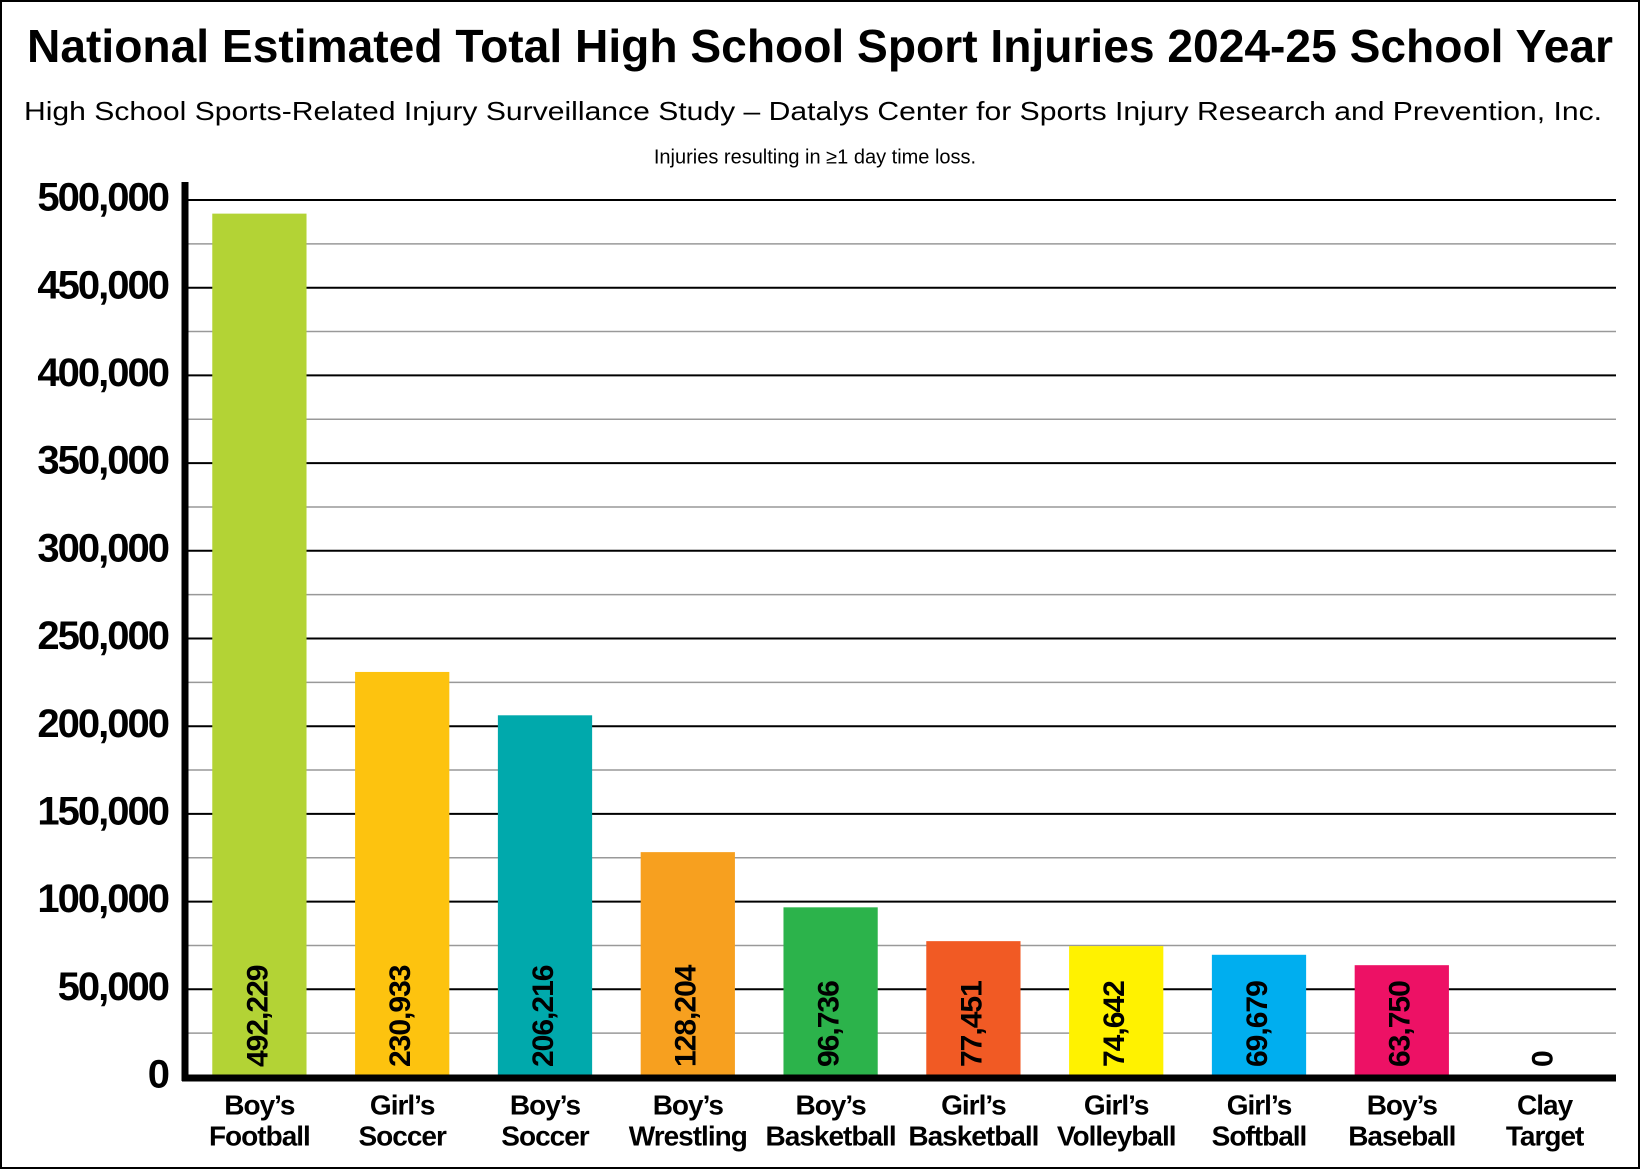 The height and width of the screenshot is (1174, 1640). I want to click on value-label: 77,451, so click(971, 1024).